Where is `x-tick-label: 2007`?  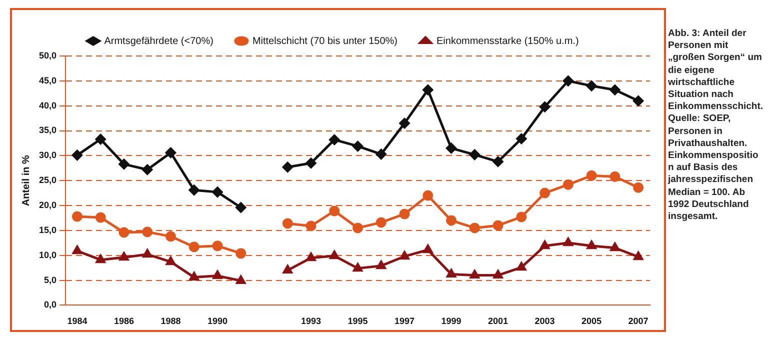
x-tick-label: 2007 is located at coordinates (638, 321).